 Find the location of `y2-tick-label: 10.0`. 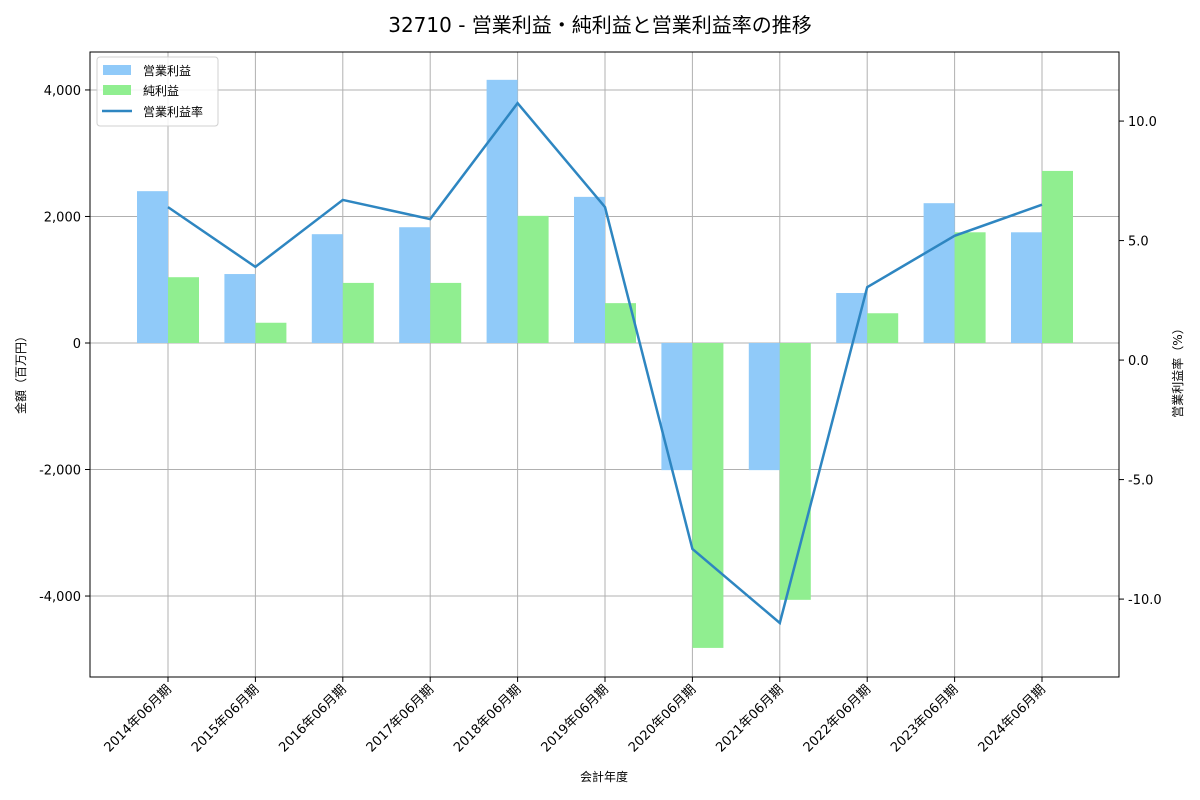

y2-tick-label: 10.0 is located at coordinates (1142, 122).